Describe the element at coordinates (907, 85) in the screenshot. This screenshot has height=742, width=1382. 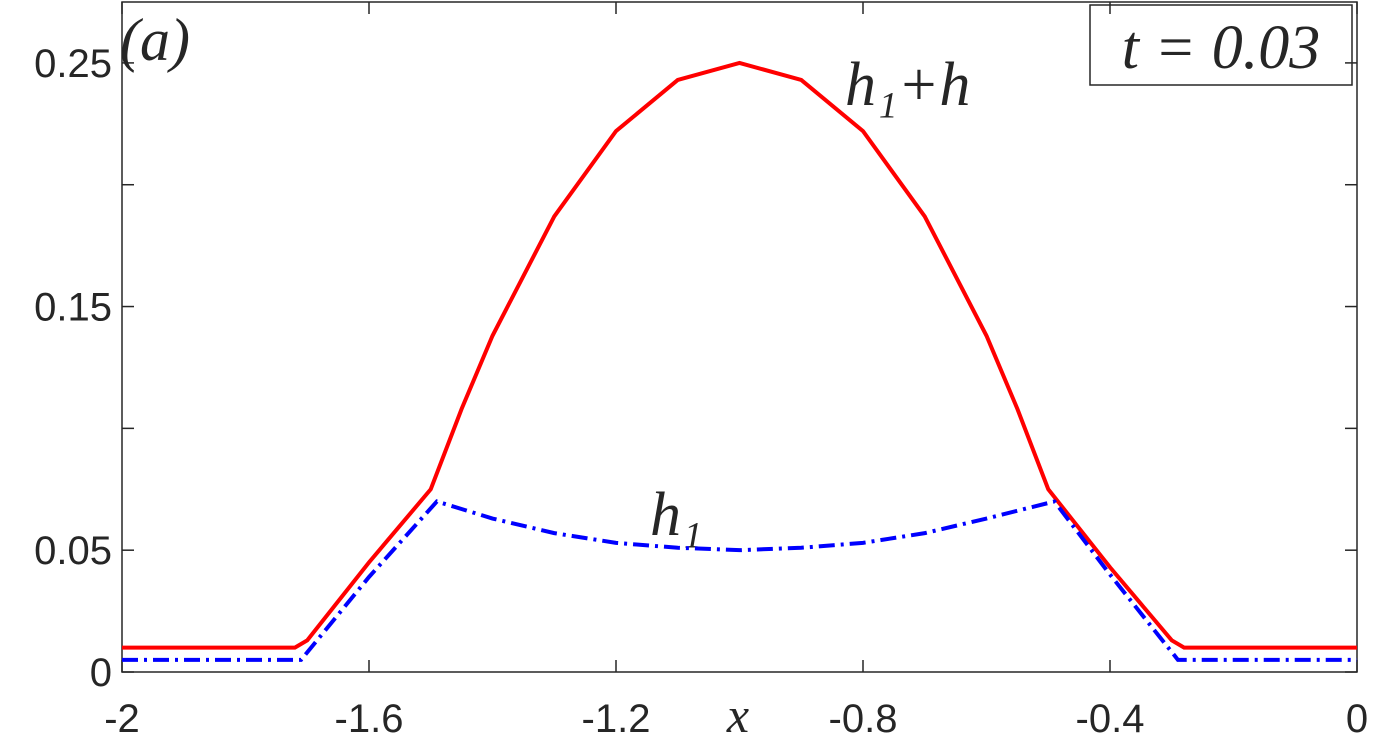
I see `upper-label: h₁+h` at that location.